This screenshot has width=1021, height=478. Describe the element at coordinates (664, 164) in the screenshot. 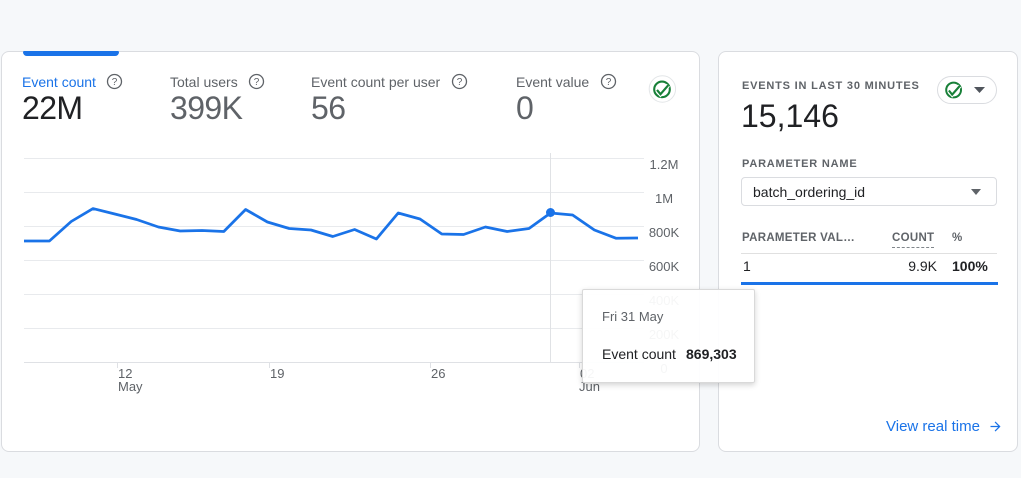

I see `svg-text: 1.2M` at that location.